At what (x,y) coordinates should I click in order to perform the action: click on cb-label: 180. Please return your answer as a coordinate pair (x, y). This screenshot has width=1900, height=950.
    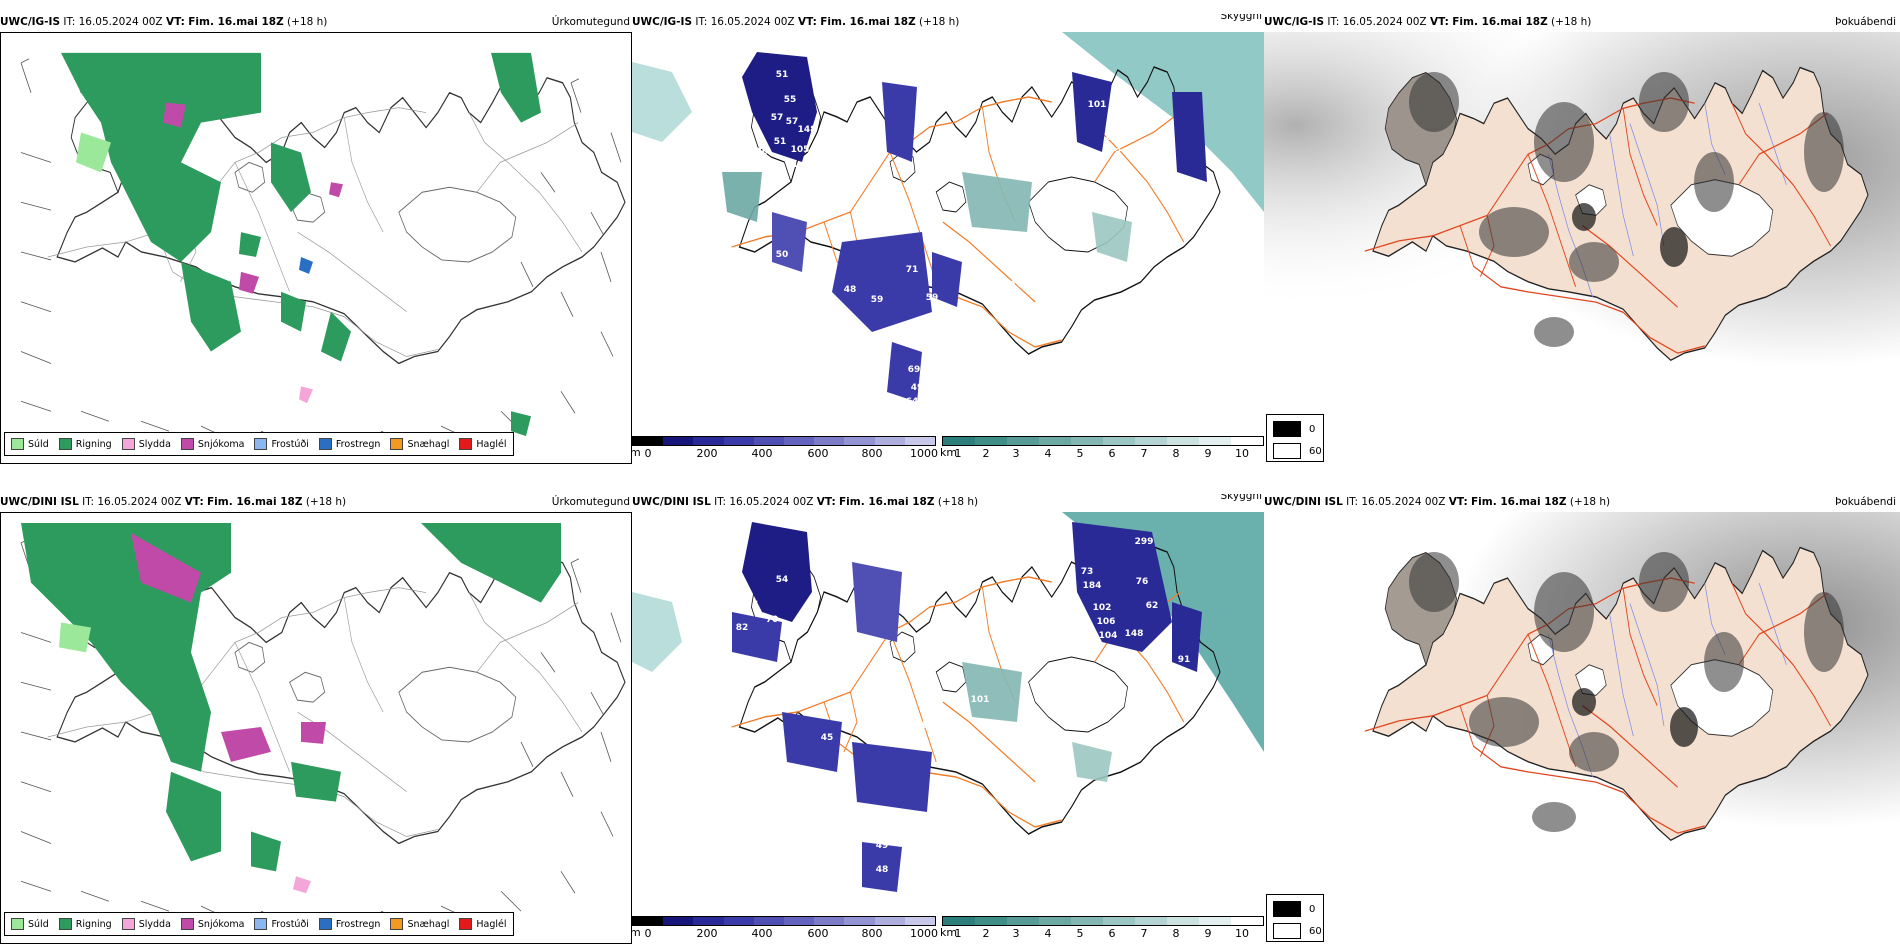
    Looking at the image, I should click on (912, 746).